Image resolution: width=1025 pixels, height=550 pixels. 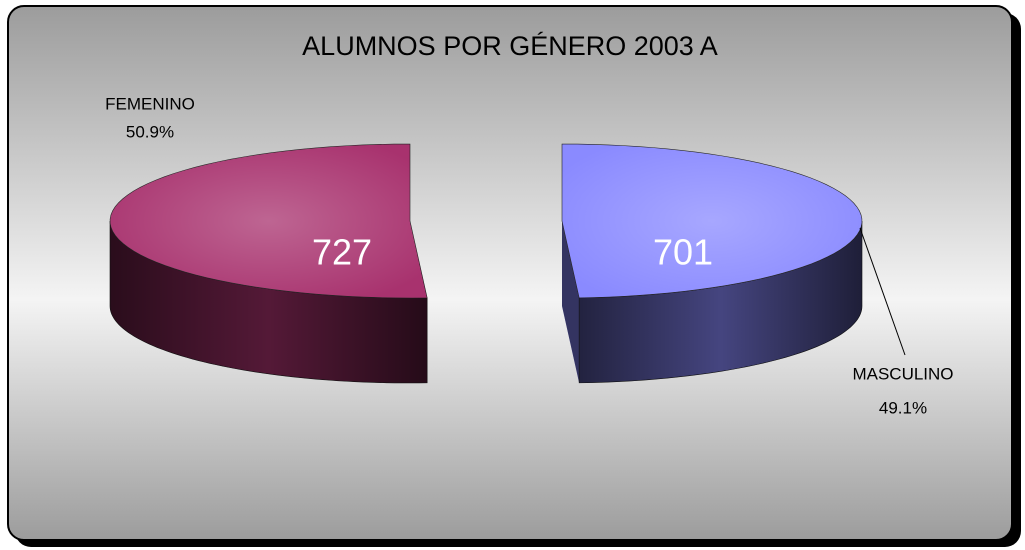 What do you see at coordinates (683, 252) in the screenshot?
I see `value-label: 701` at bounding box center [683, 252].